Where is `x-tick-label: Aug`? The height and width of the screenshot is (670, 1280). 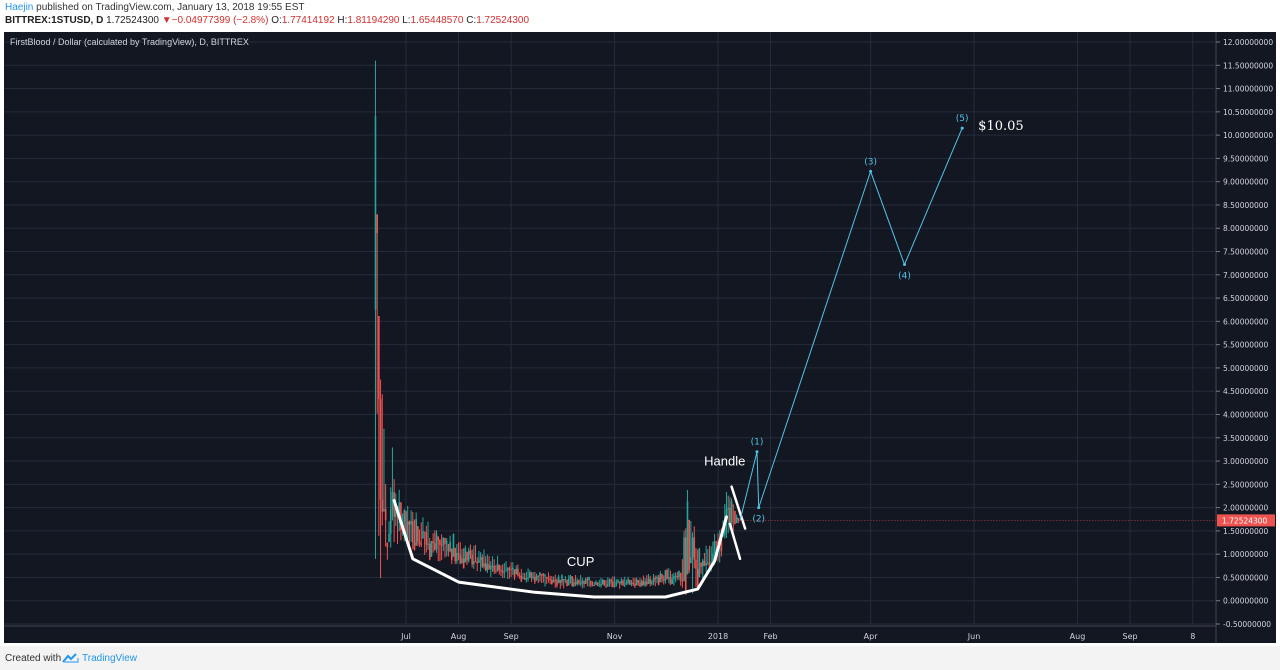 x-tick-label: Aug is located at coordinates (459, 636).